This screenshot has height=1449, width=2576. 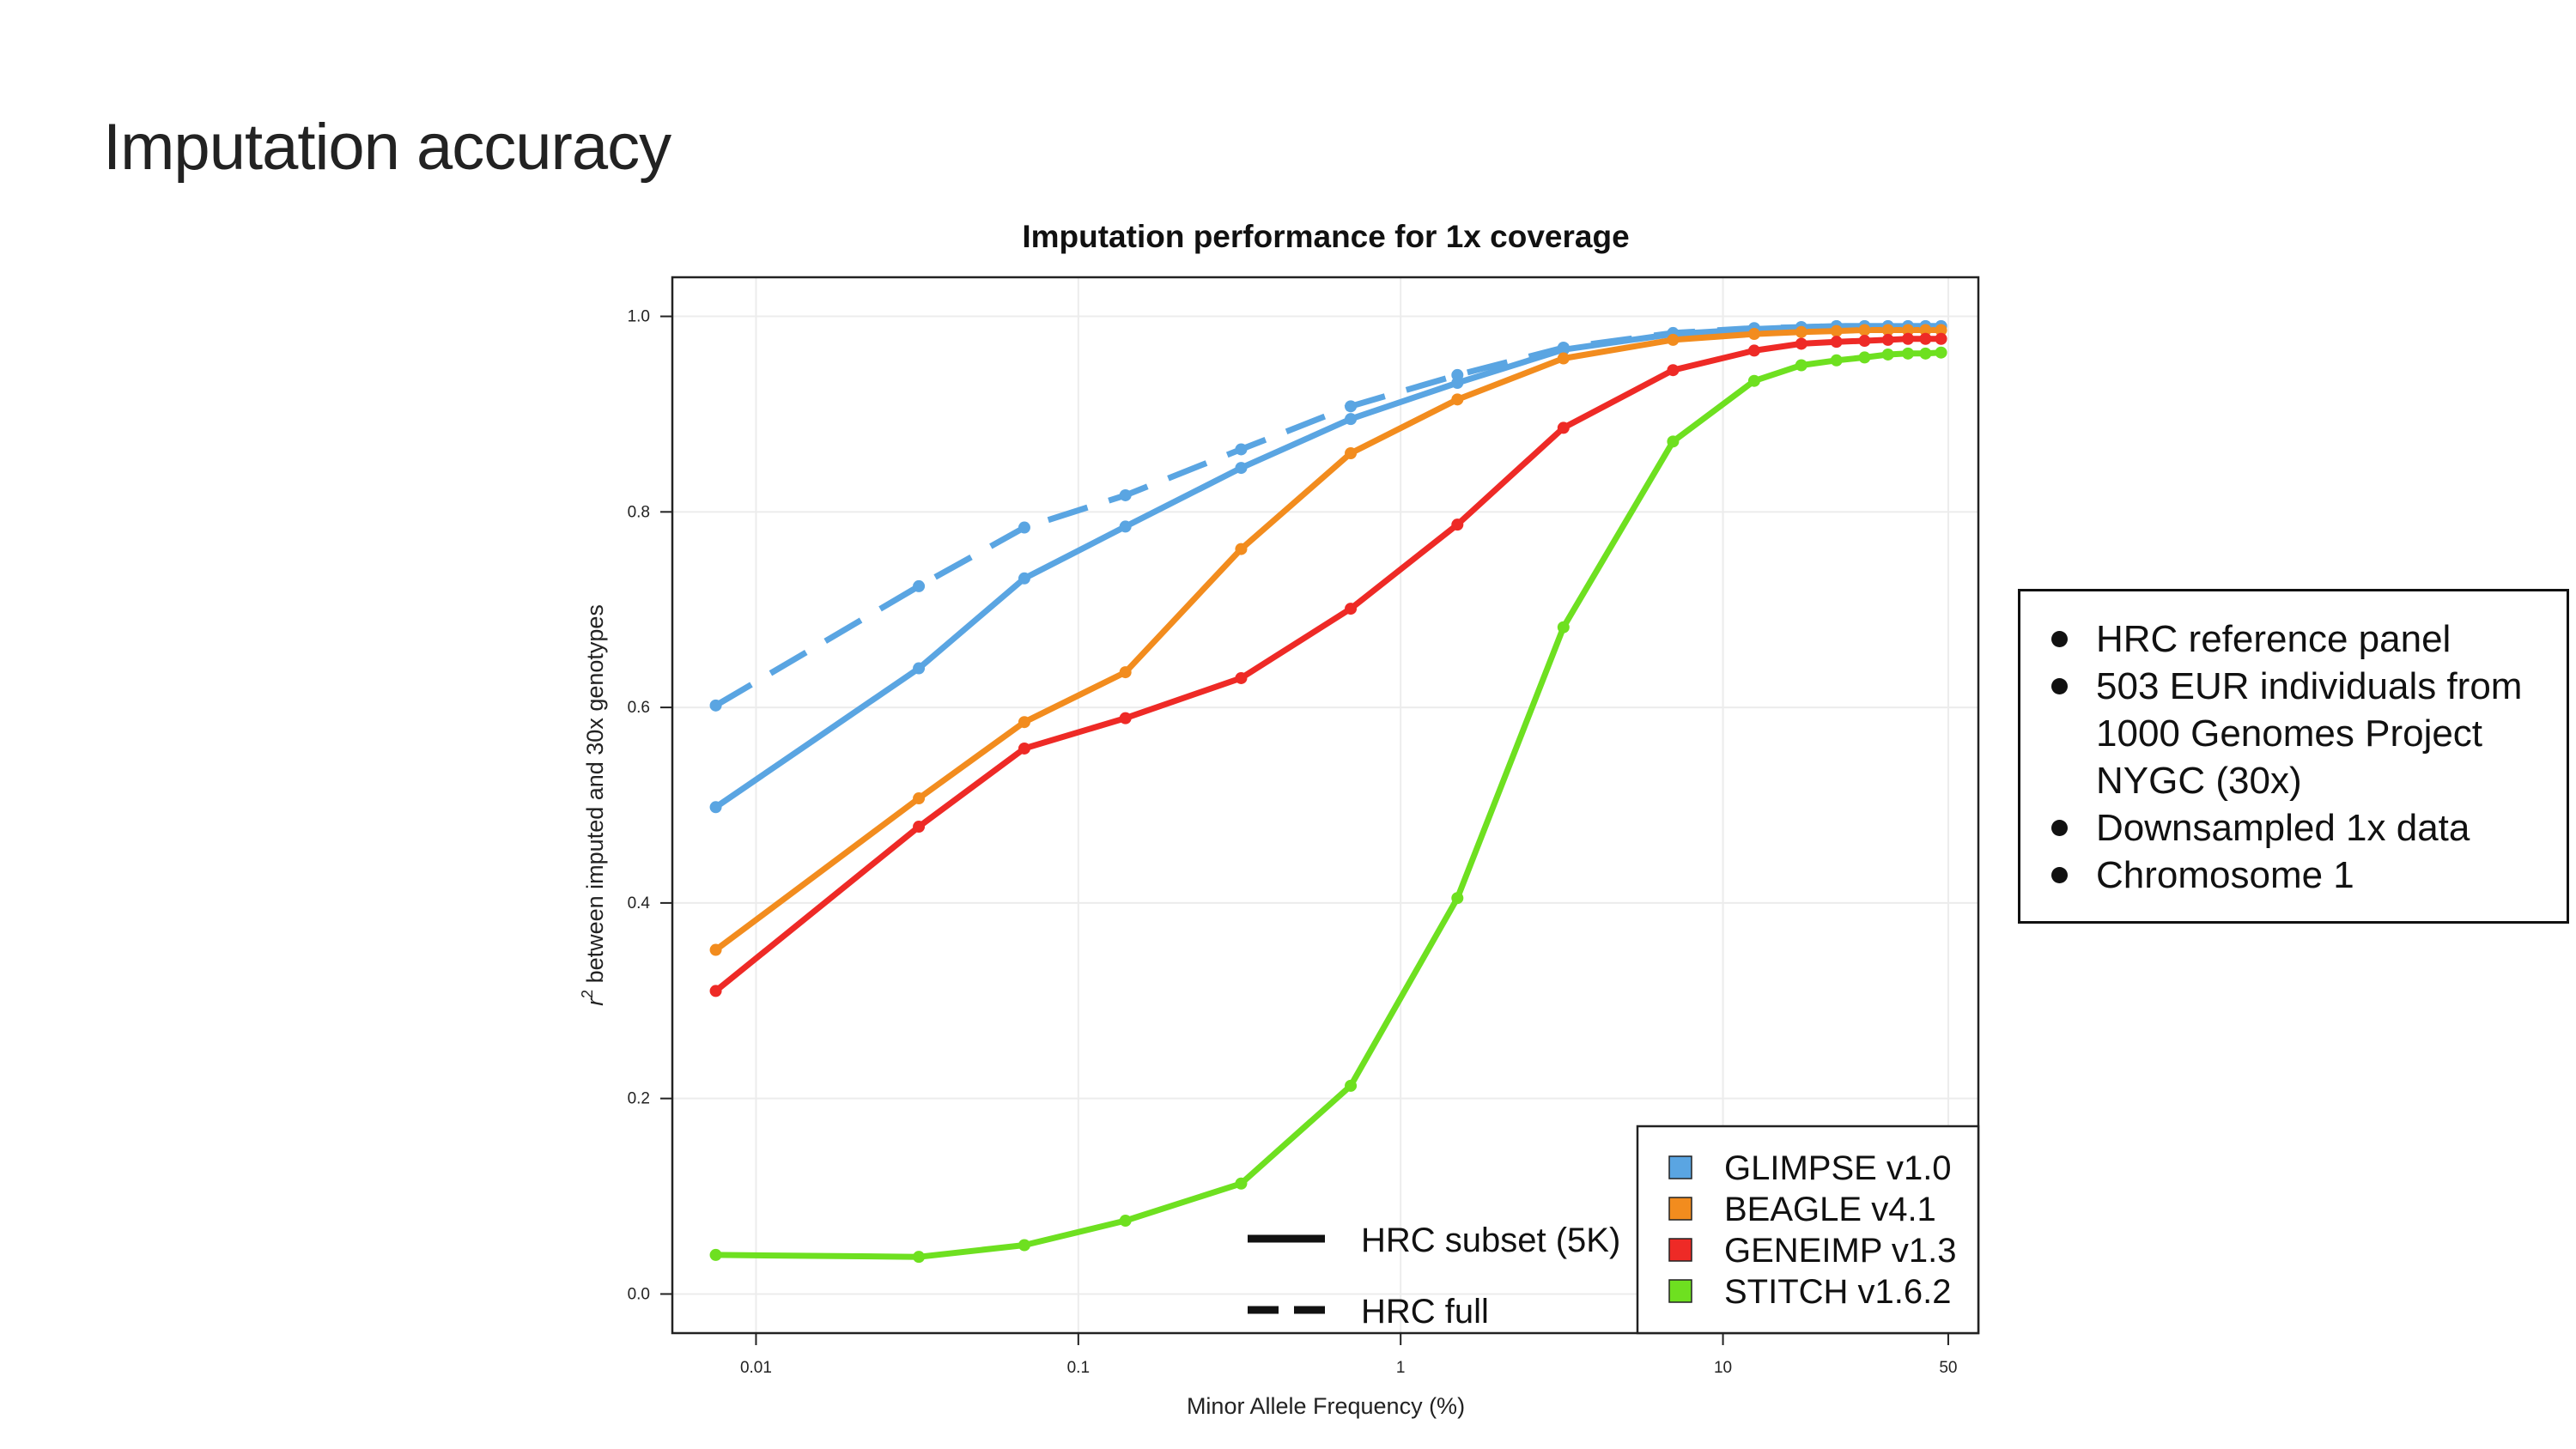 What do you see at coordinates (639, 708) in the screenshot?
I see `y-tick-label: 0.6` at bounding box center [639, 708].